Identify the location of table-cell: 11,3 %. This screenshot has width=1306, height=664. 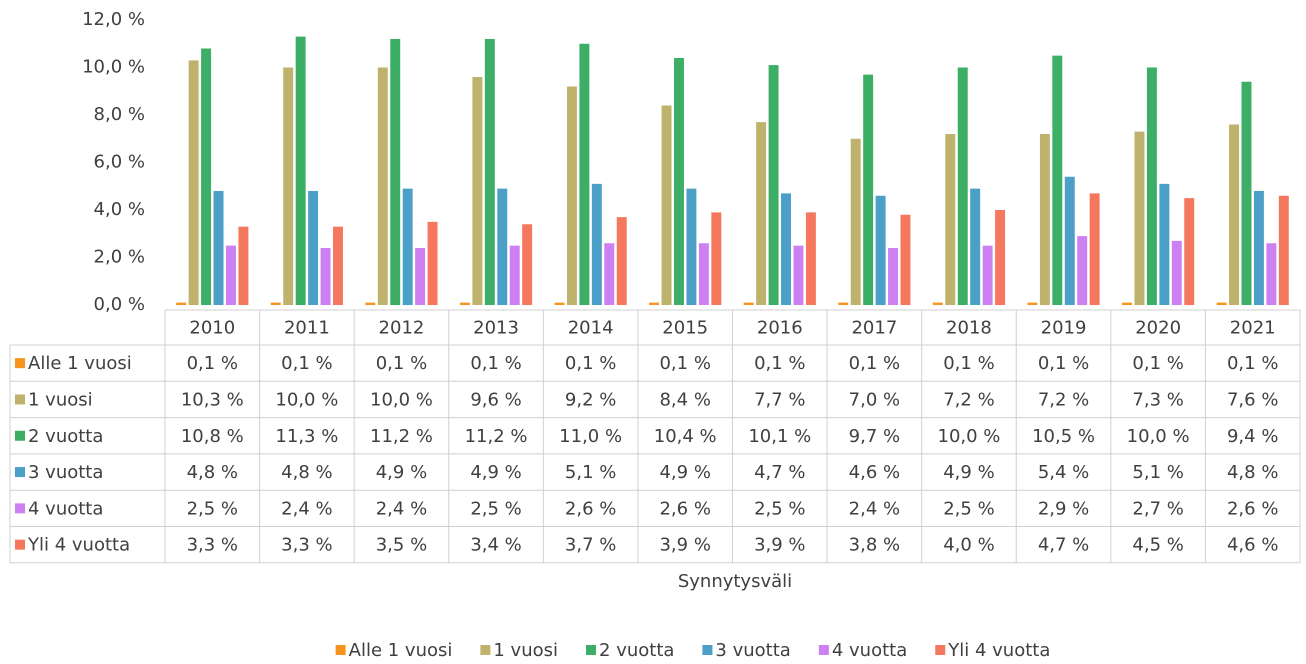
(306, 436).